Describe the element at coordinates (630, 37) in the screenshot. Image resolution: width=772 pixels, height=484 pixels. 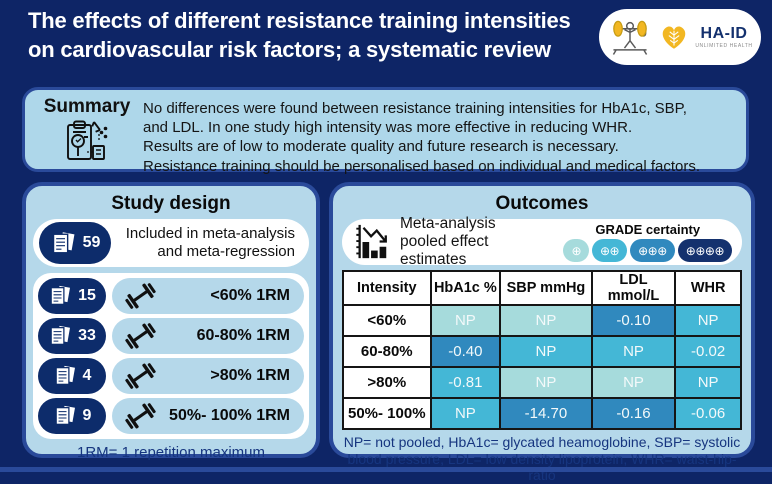
I see `weightlifter-icon` at that location.